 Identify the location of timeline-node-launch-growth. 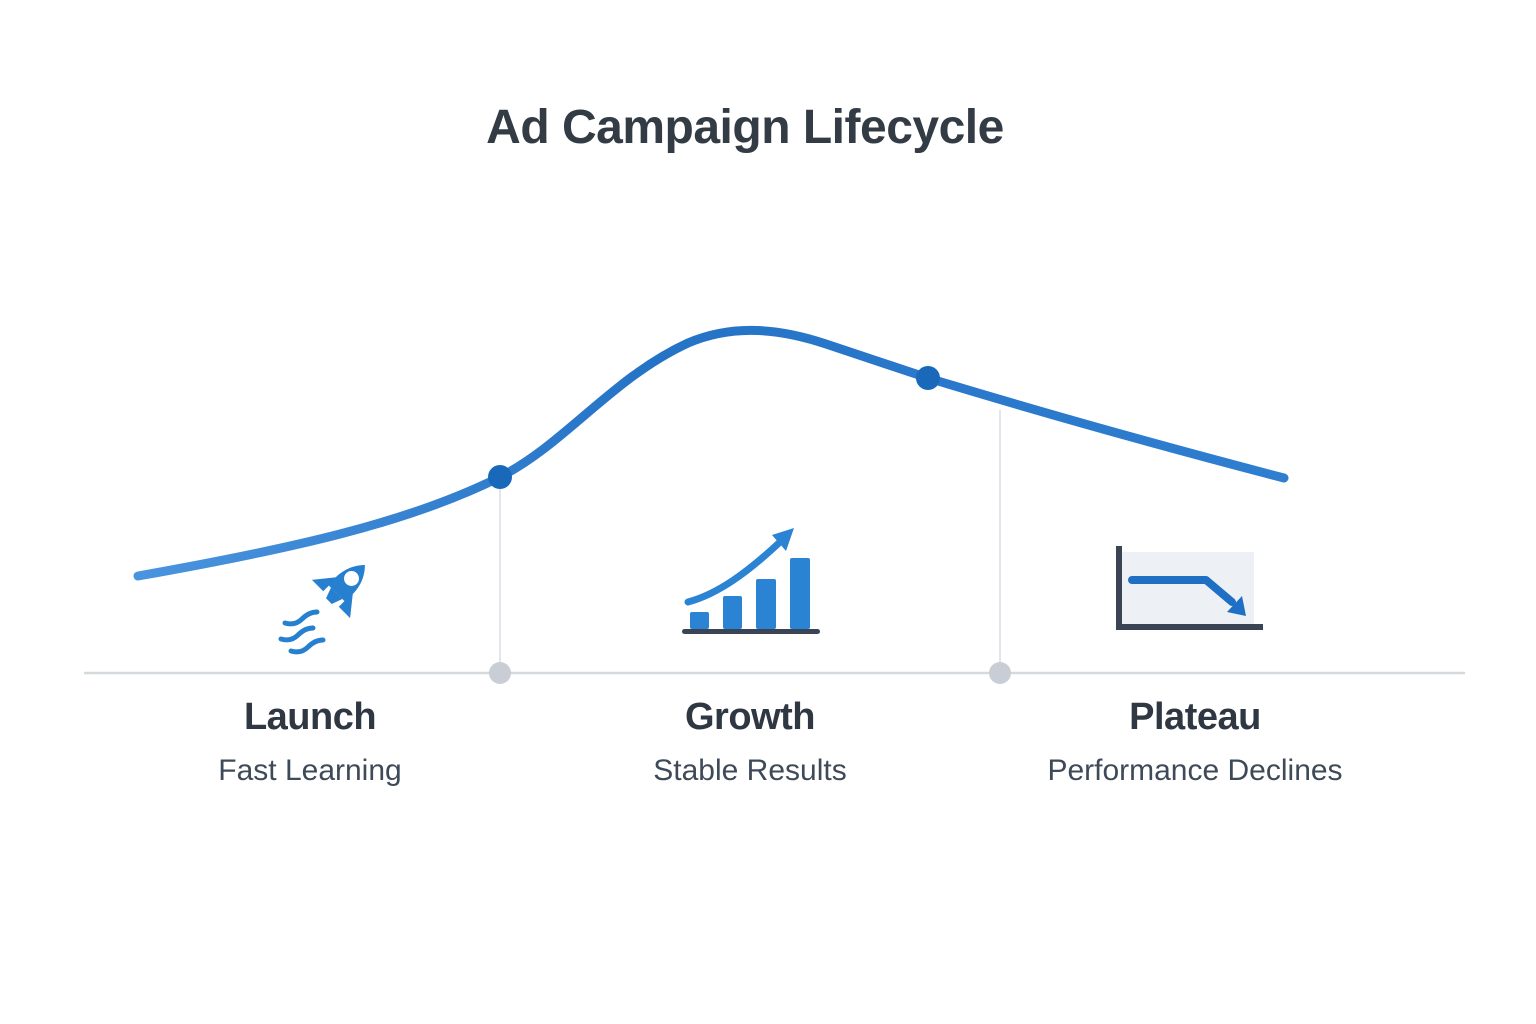
(500, 673).